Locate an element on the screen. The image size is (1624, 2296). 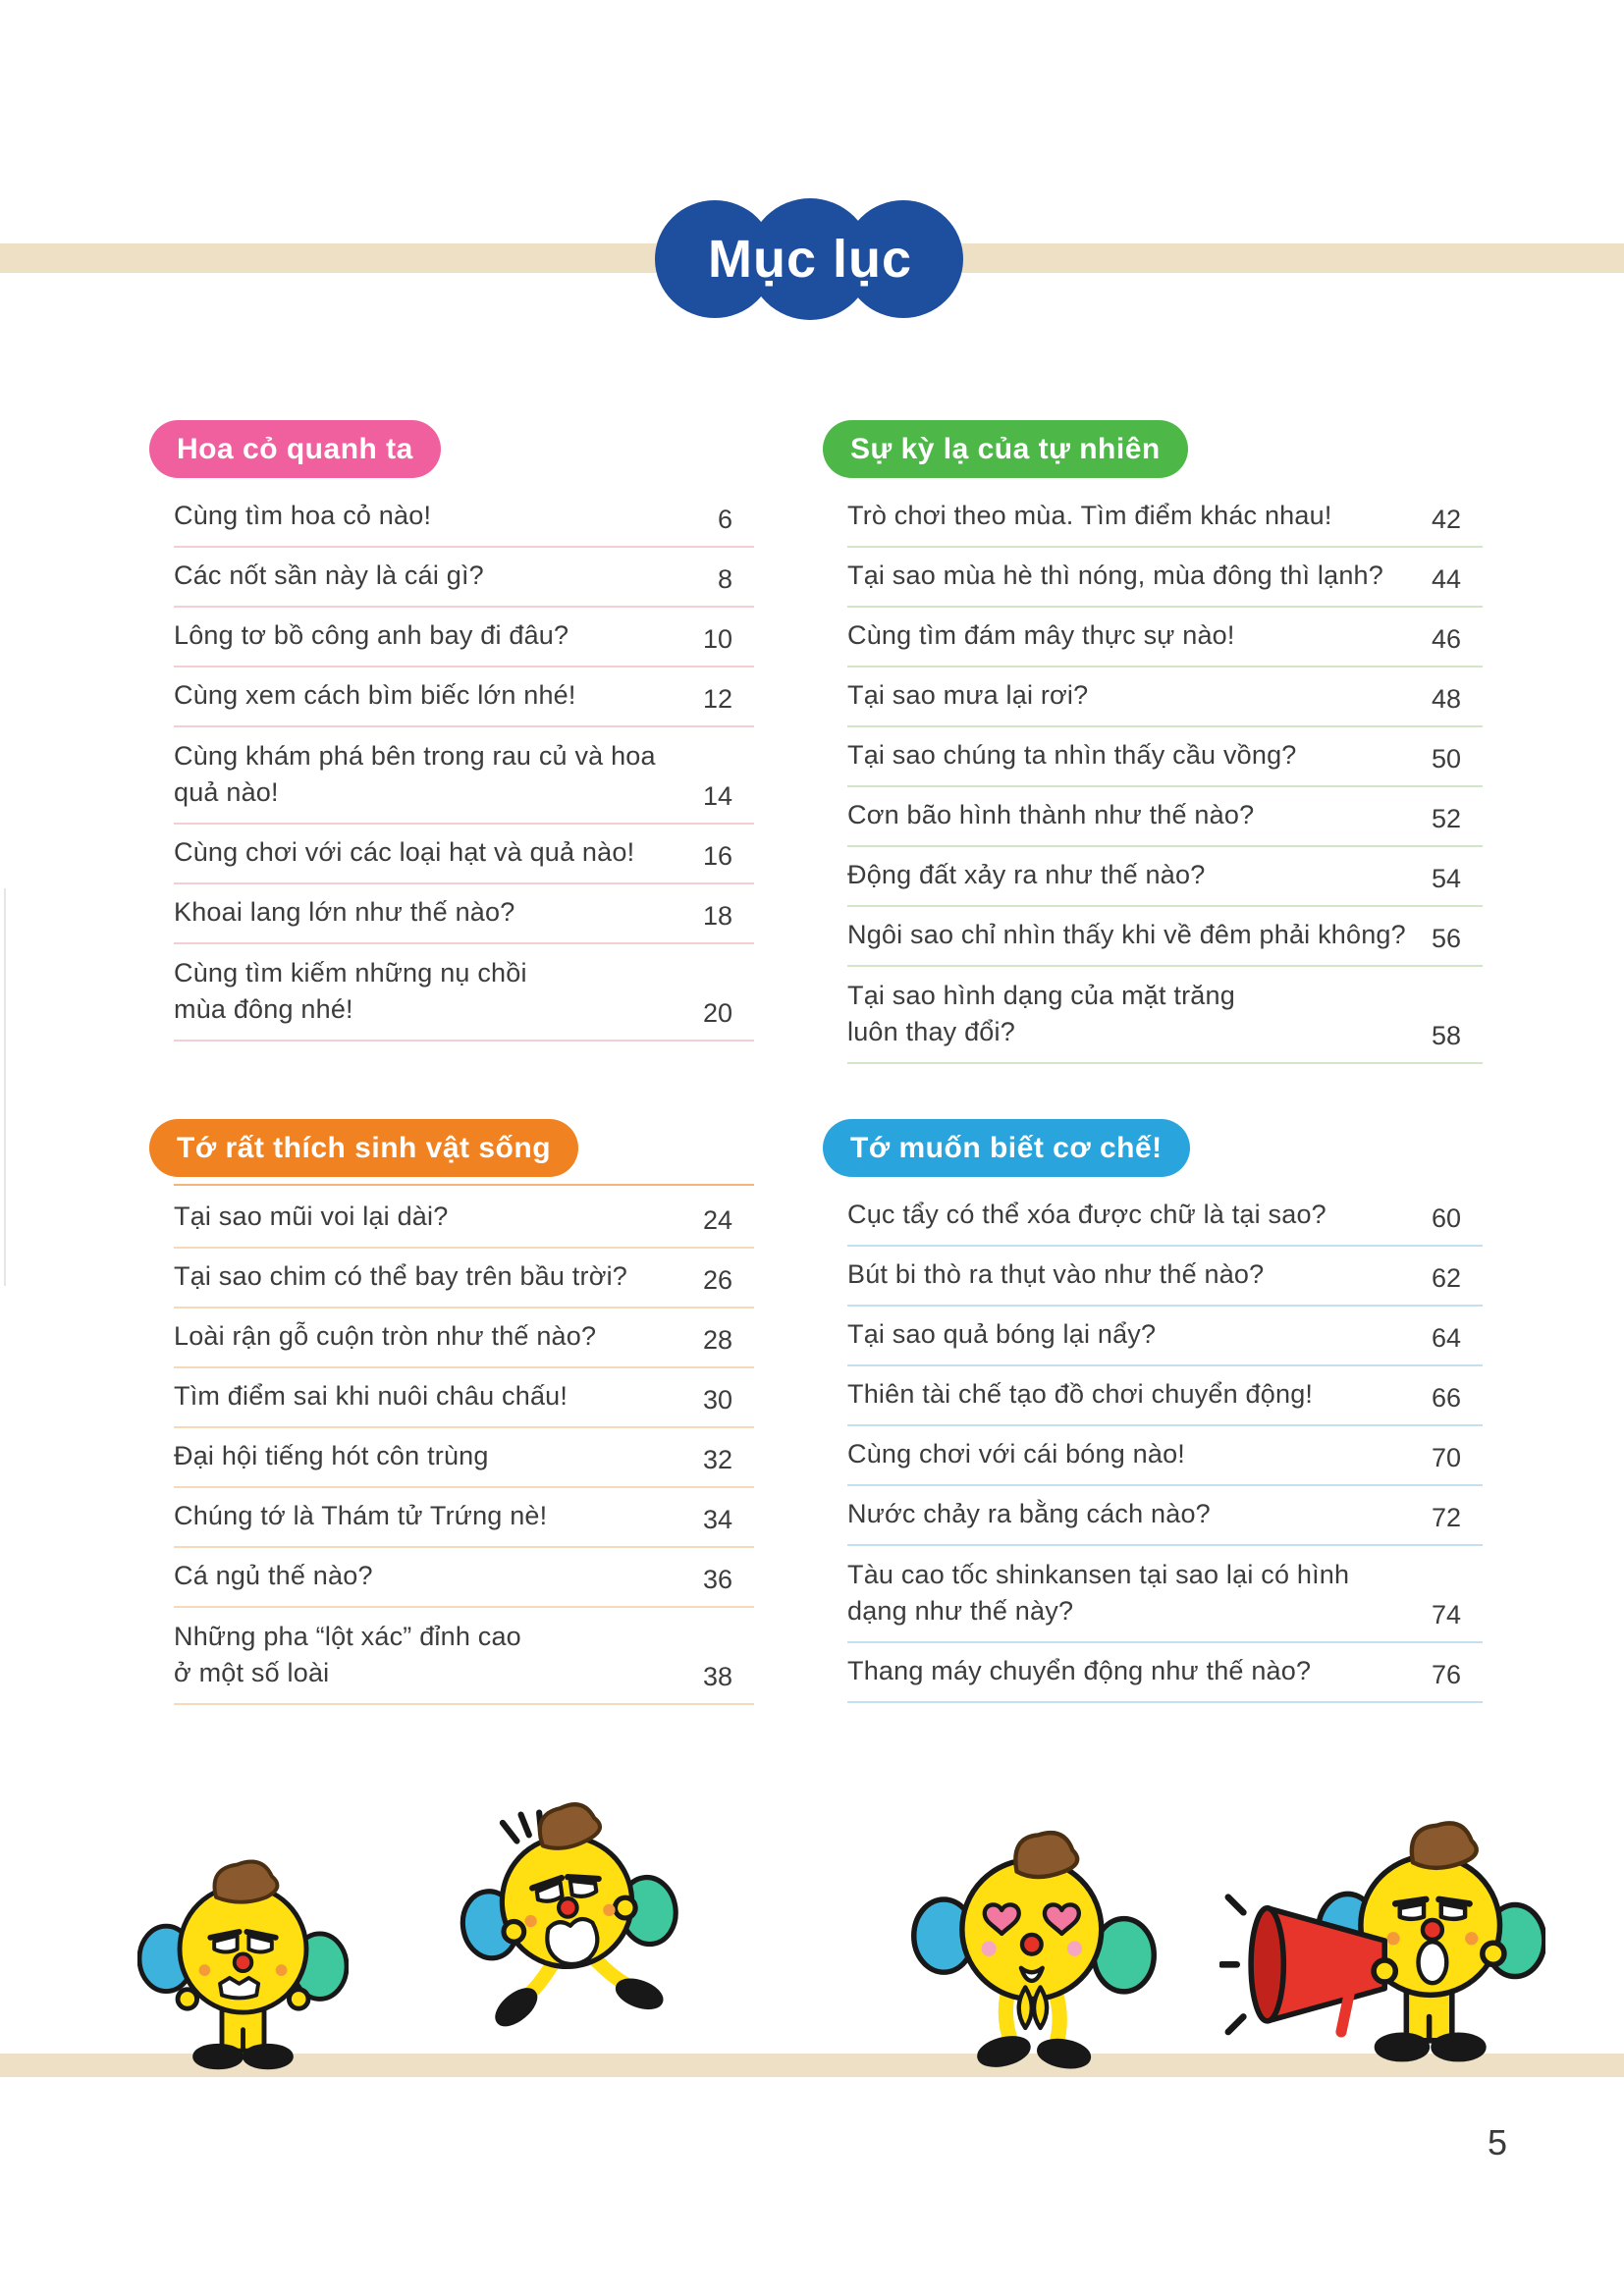
entry-title: Thang máy chuyển động như thế nào? is located at coordinates (1079, 1670).